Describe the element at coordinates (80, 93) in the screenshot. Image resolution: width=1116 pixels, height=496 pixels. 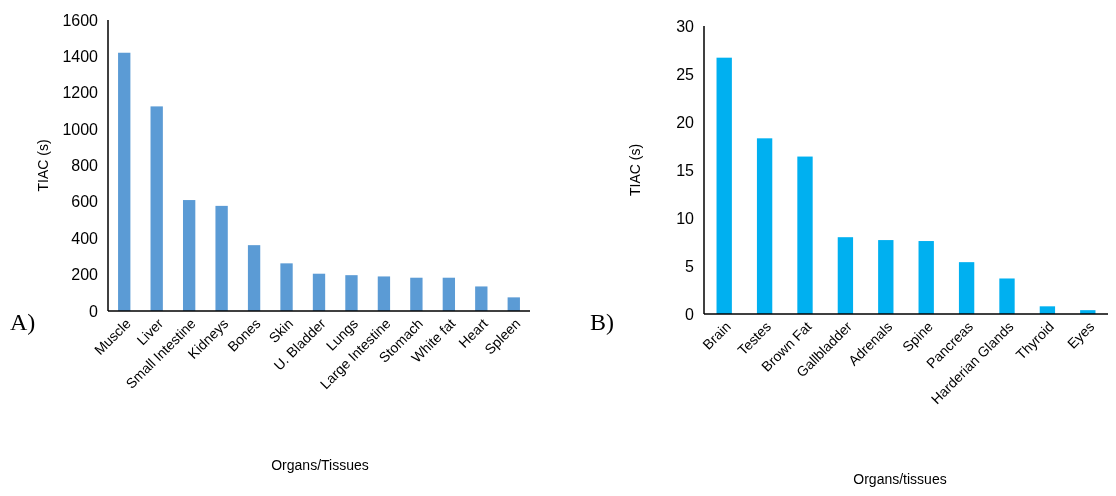
I see `y-tick-label: 1200` at that location.